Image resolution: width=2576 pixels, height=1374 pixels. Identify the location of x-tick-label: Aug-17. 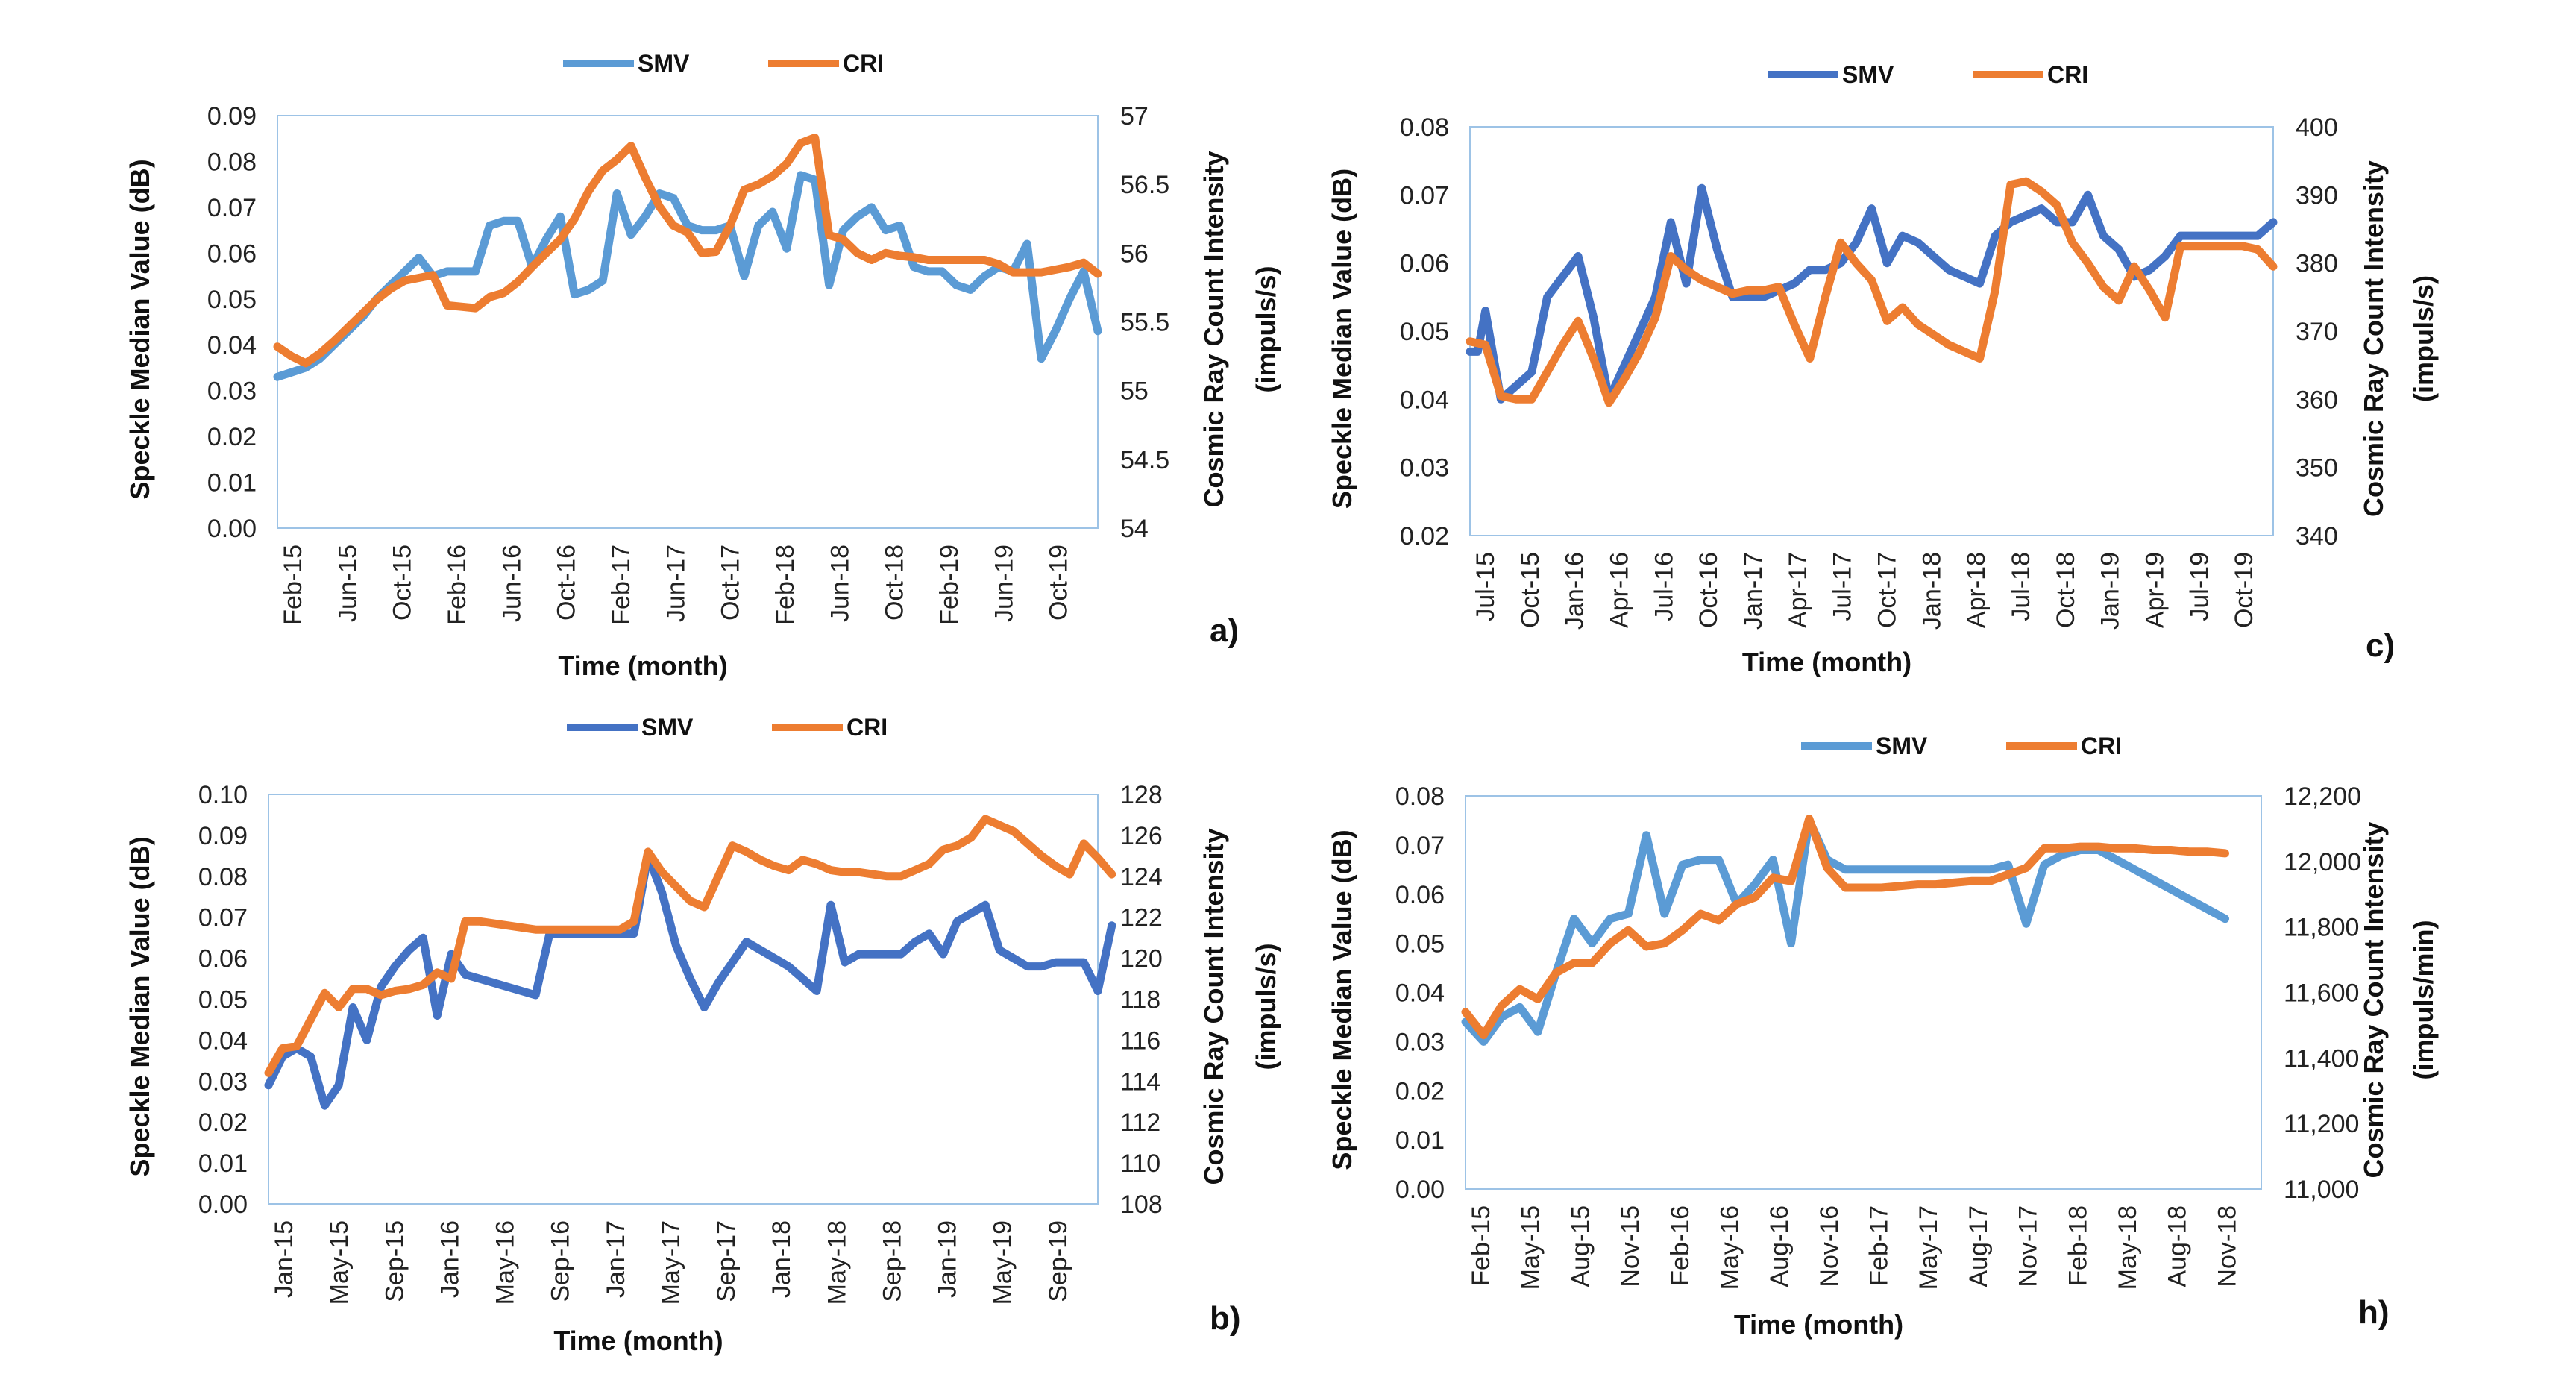
(1979, 1246).